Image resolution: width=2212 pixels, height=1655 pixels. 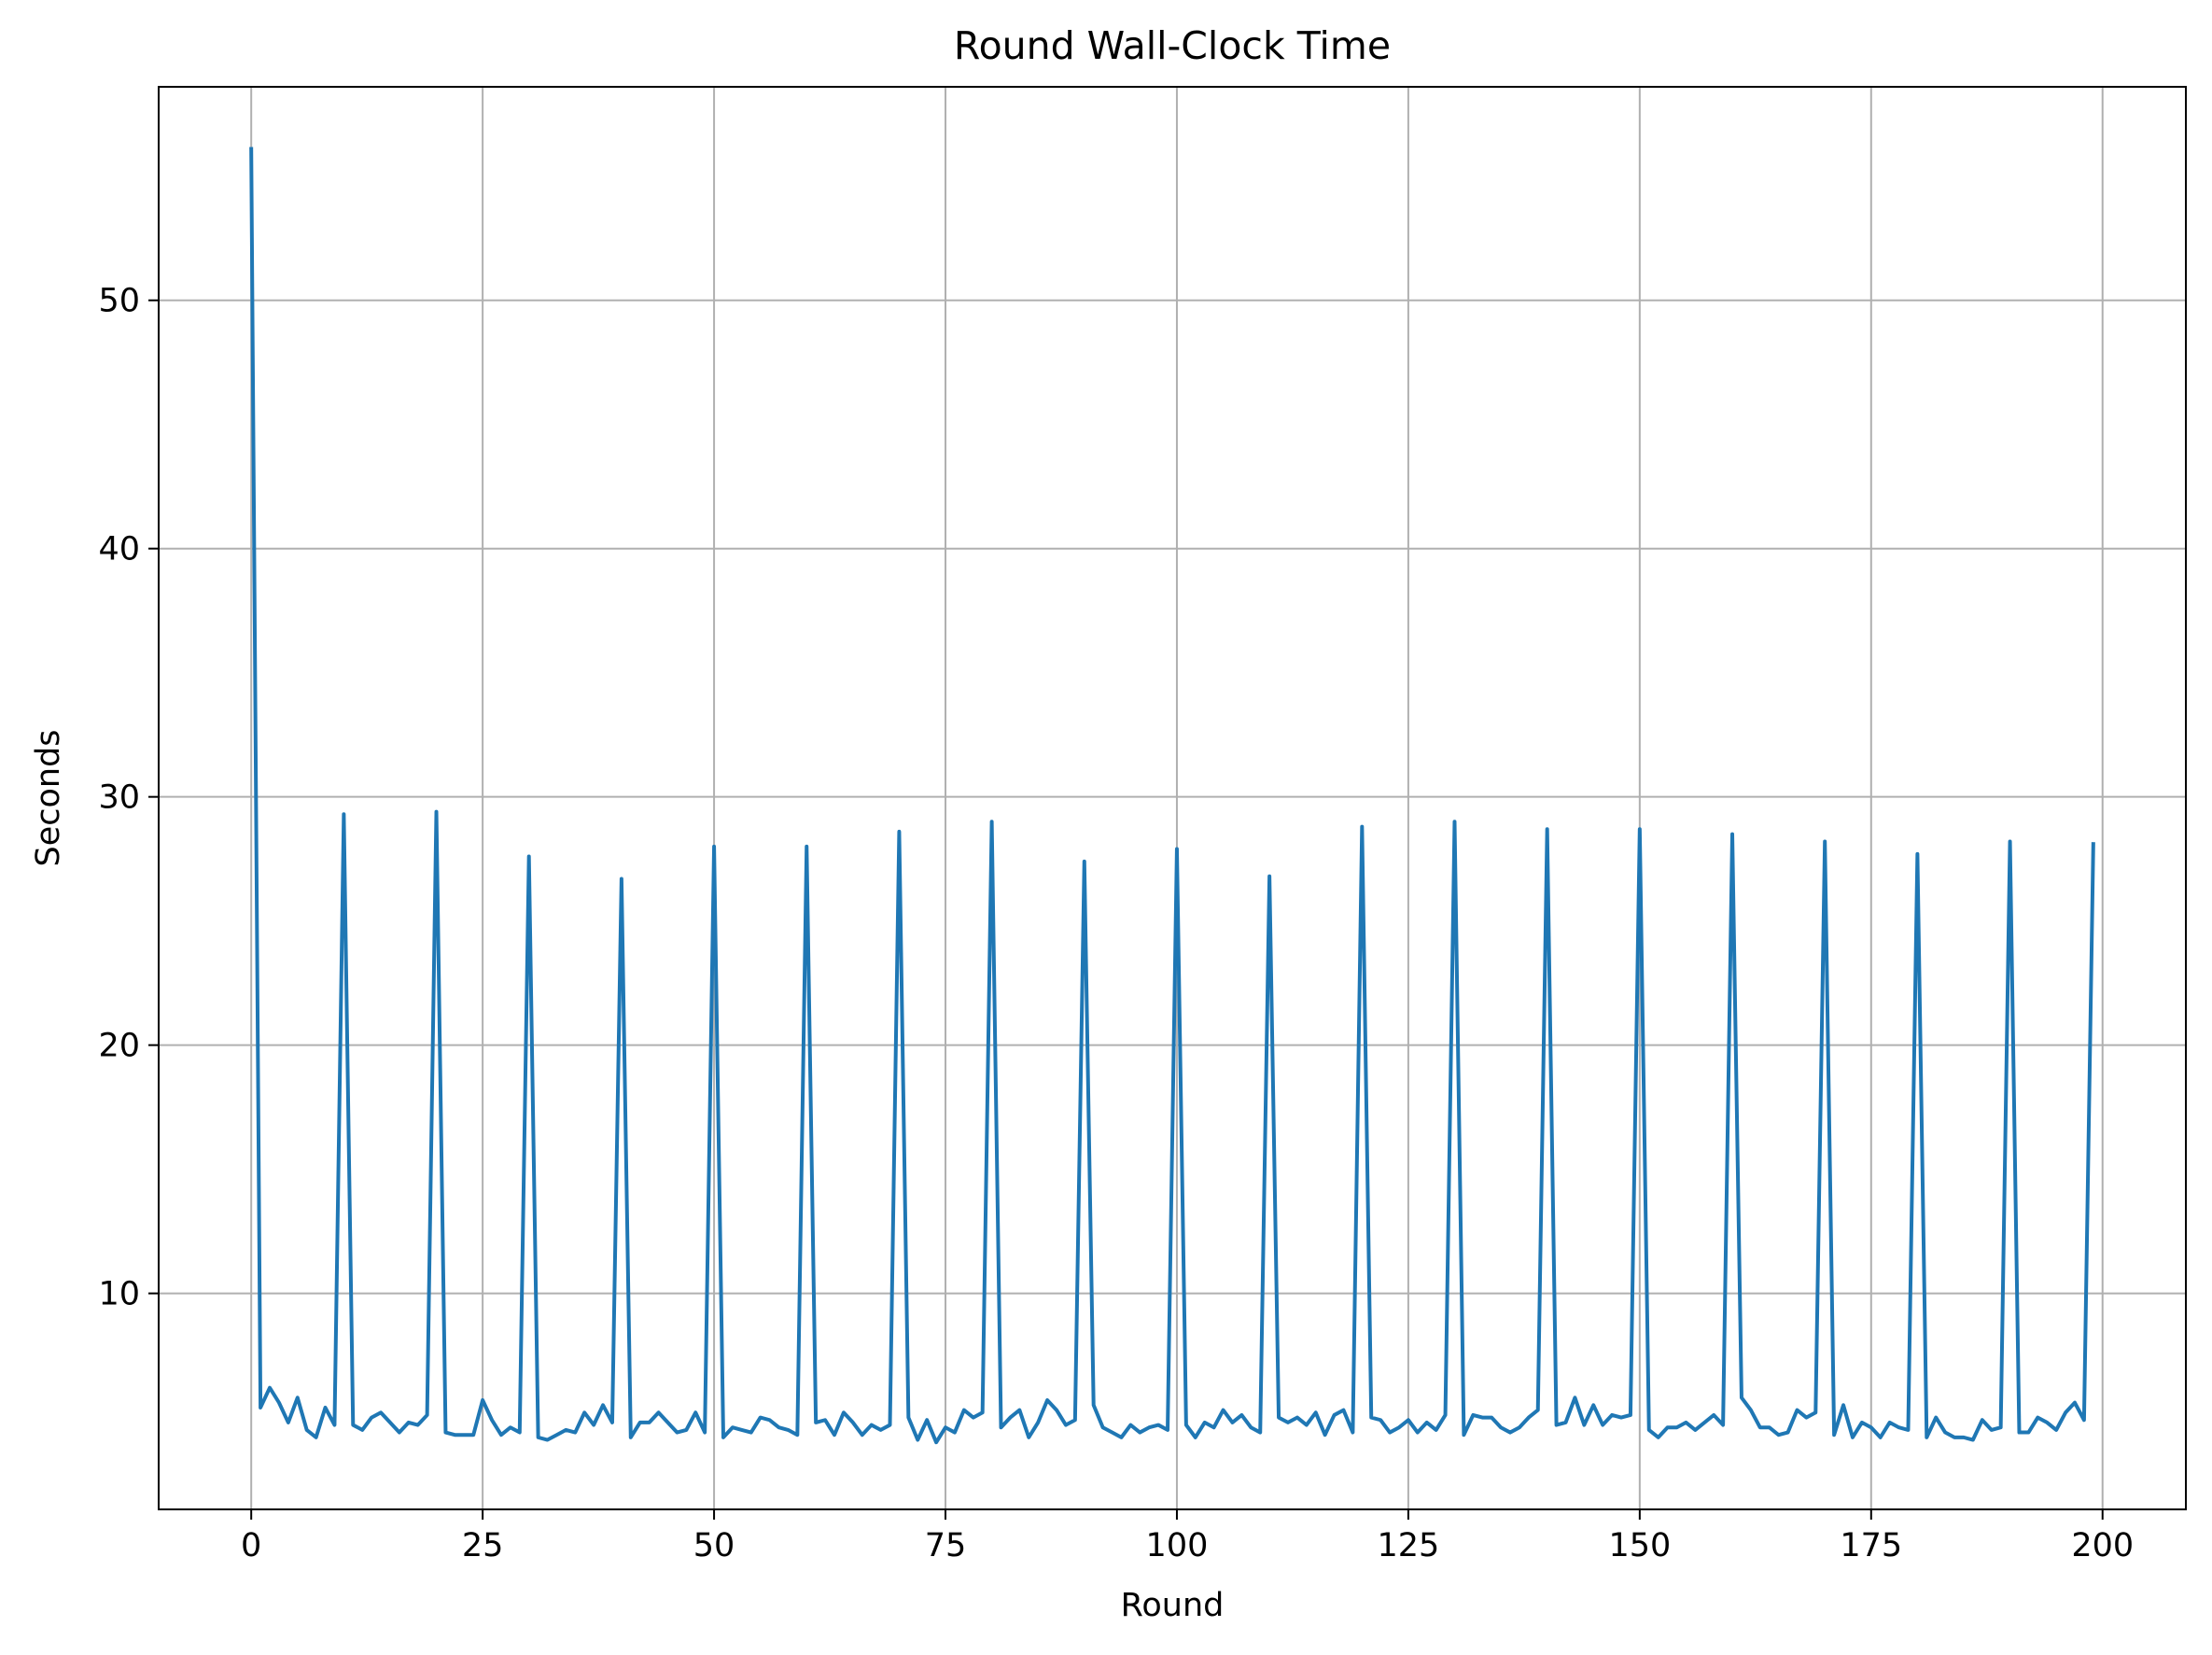 I want to click on x-tick-label: 150, so click(x=1639, y=1545).